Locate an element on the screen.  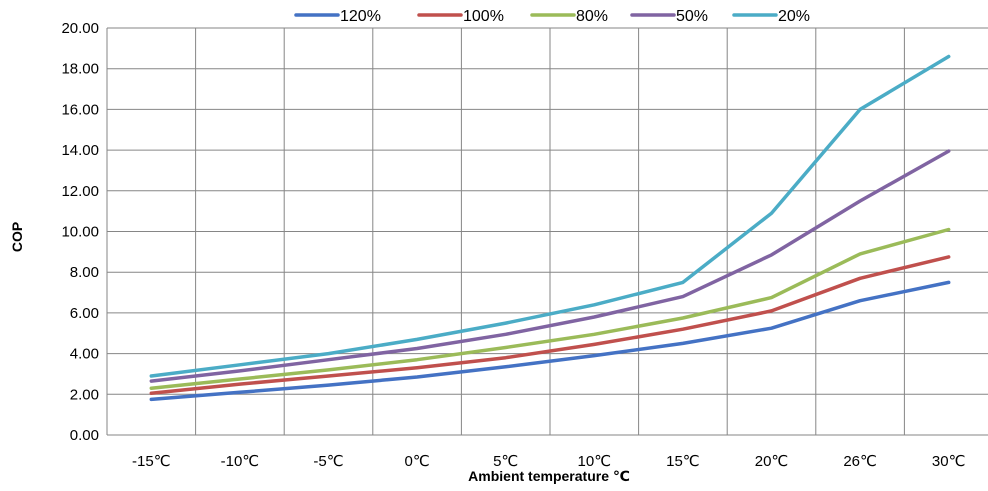
legend-label: 50% is located at coordinates (692, 16).